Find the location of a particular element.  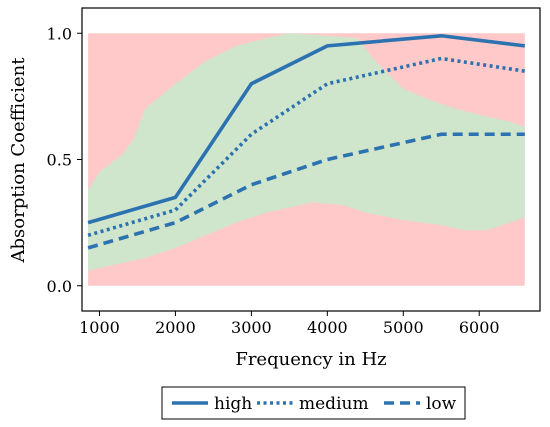

y-tick-label: 0.5 is located at coordinates (59, 160).